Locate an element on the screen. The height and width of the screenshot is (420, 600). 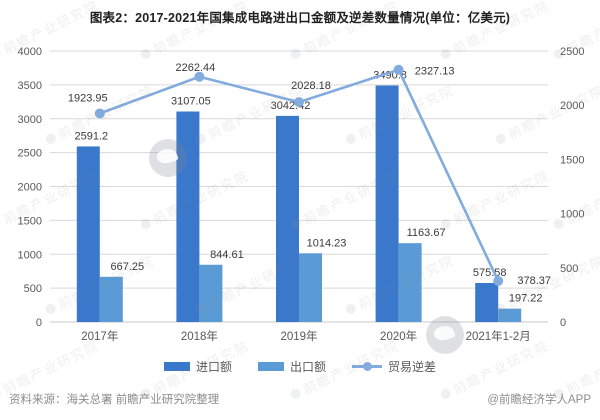
left-axis-tick: 0 is located at coordinates (39, 323).